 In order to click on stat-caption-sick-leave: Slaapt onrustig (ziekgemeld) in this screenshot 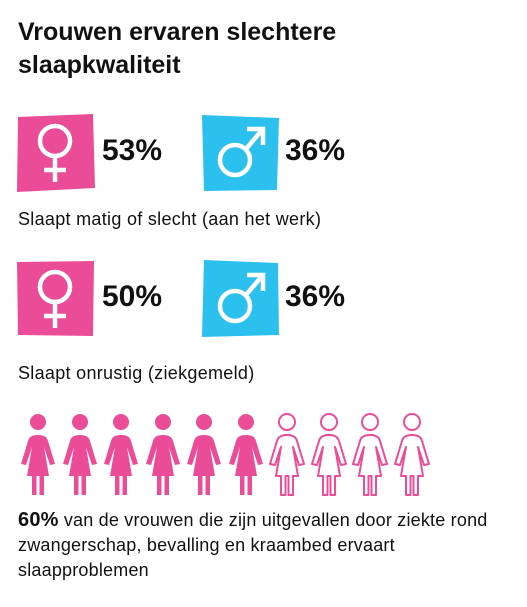, I will do `click(136, 373)`.